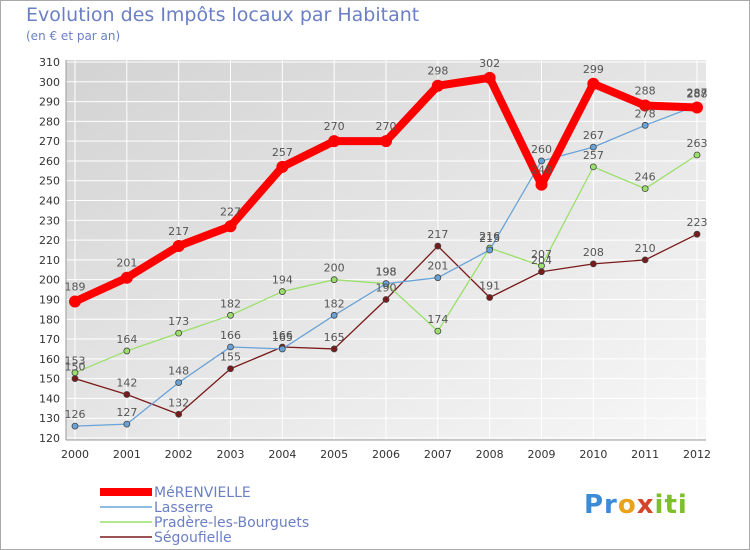 This screenshot has width=750, height=550. What do you see at coordinates (593, 69) in the screenshot?
I see `data-label: 299` at bounding box center [593, 69].